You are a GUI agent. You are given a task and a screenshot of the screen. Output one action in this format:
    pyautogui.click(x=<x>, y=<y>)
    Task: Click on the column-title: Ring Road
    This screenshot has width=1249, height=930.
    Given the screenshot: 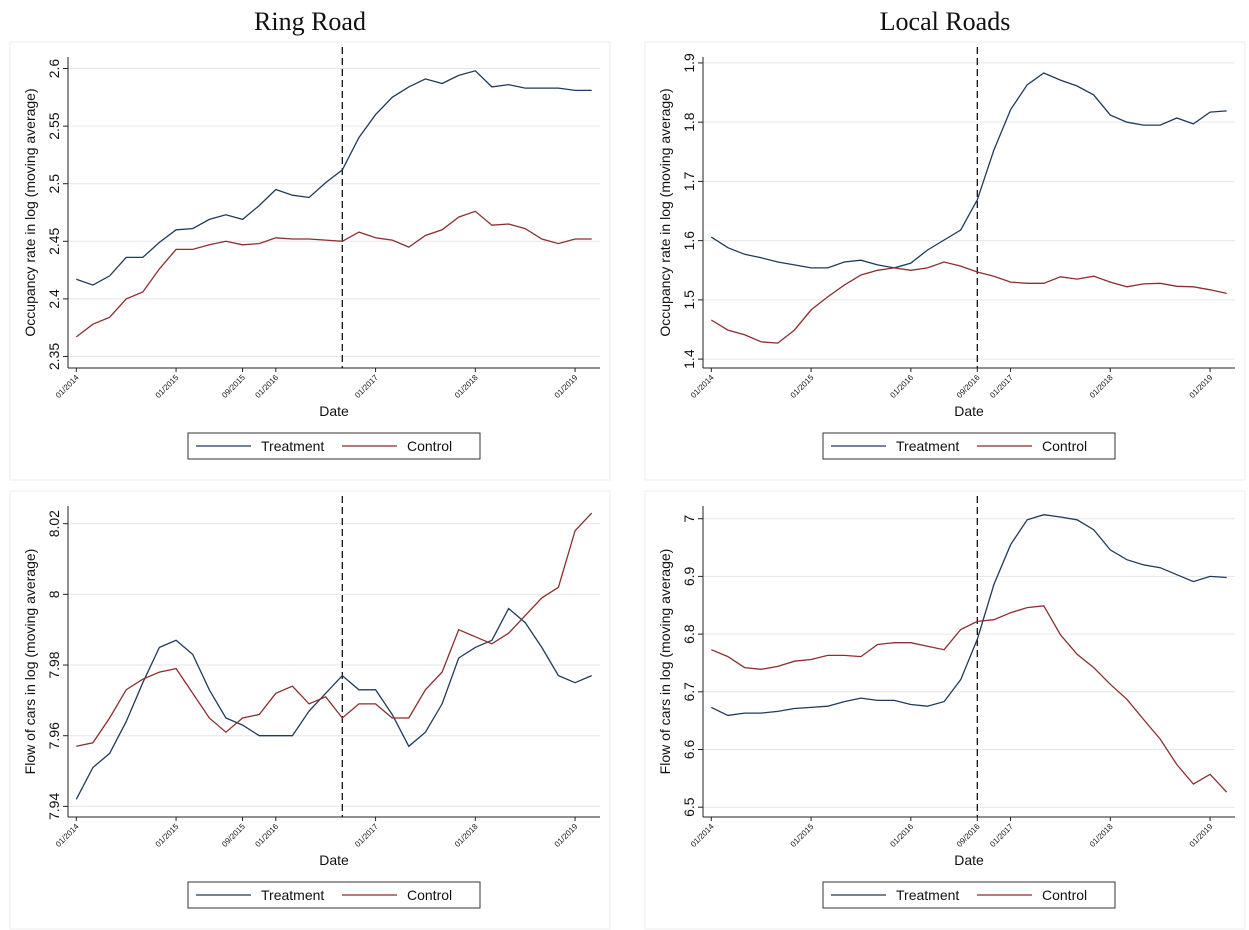 What is the action you would take?
    pyautogui.click(x=310, y=21)
    